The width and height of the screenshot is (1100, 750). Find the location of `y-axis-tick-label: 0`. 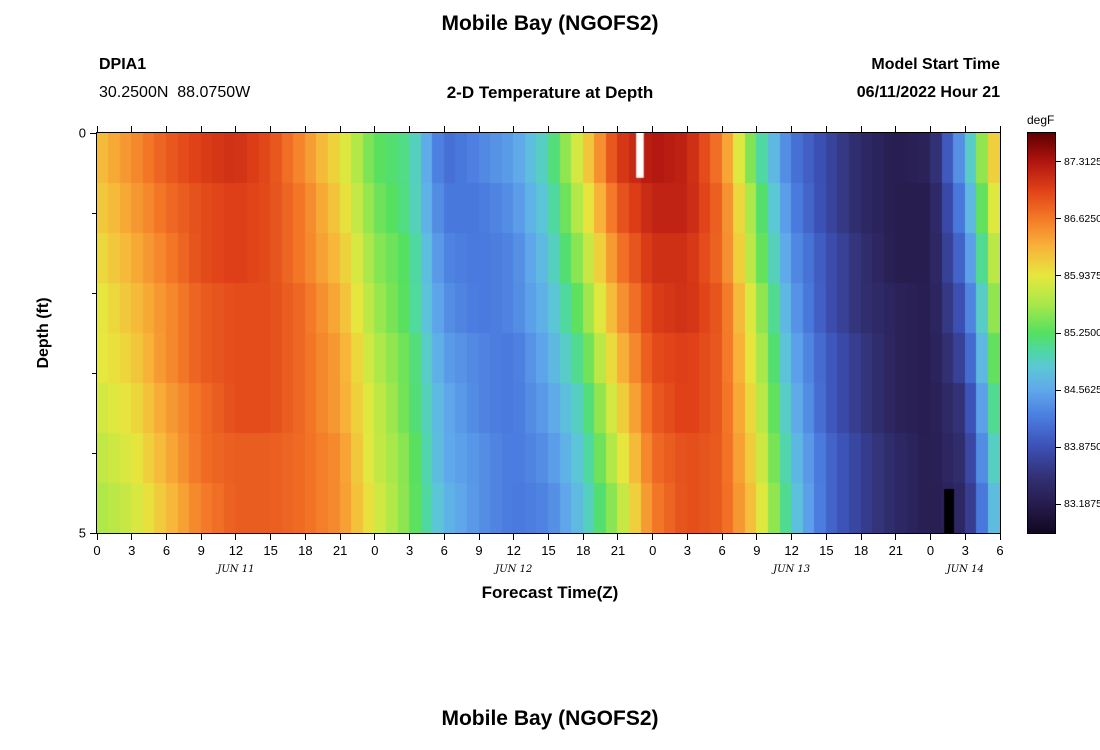

y-axis-tick-label: 0 is located at coordinates (82, 133).